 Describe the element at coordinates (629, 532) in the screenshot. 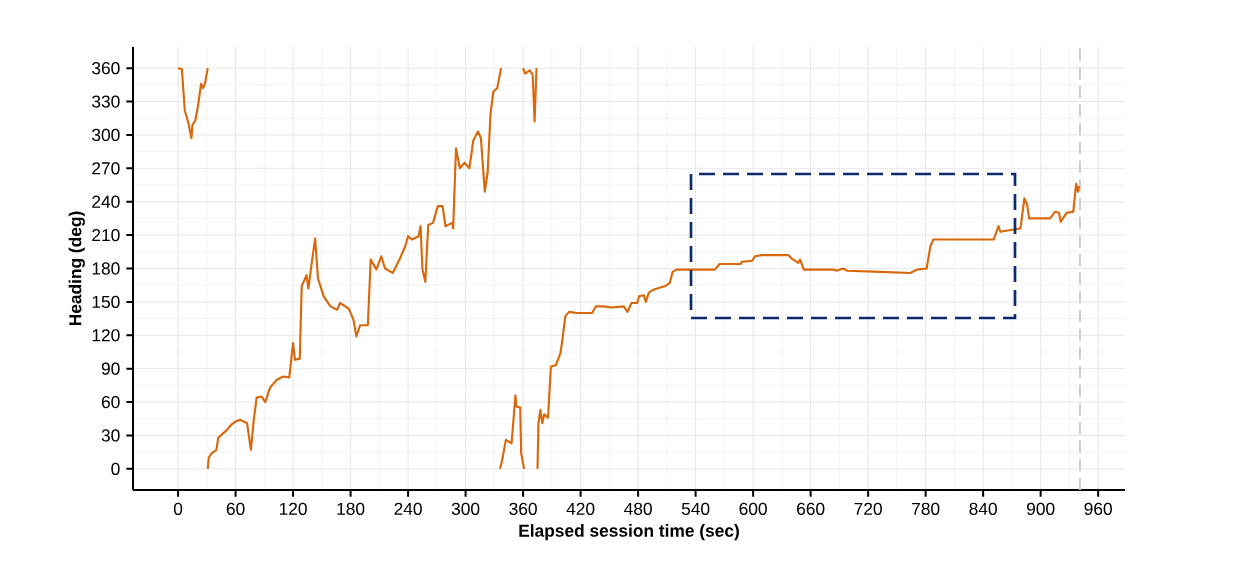

I see `x-axis-title: Elapsed session time (sec)` at that location.